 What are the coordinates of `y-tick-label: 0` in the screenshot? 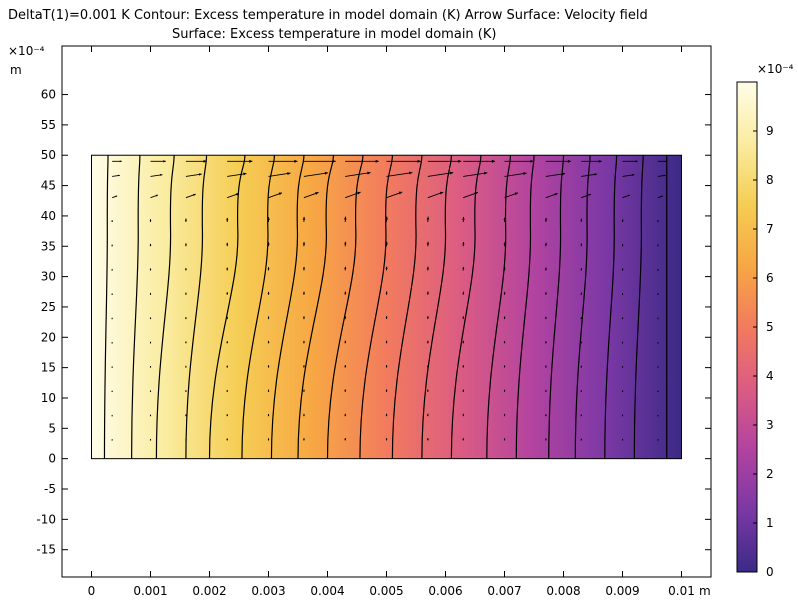 It's located at (52, 459).